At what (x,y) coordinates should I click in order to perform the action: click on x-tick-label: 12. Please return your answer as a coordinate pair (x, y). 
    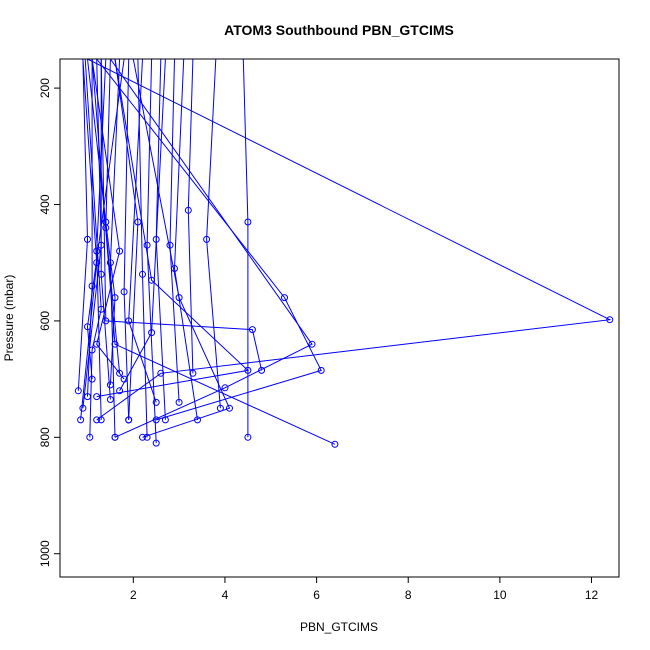
    Looking at the image, I should click on (592, 595).